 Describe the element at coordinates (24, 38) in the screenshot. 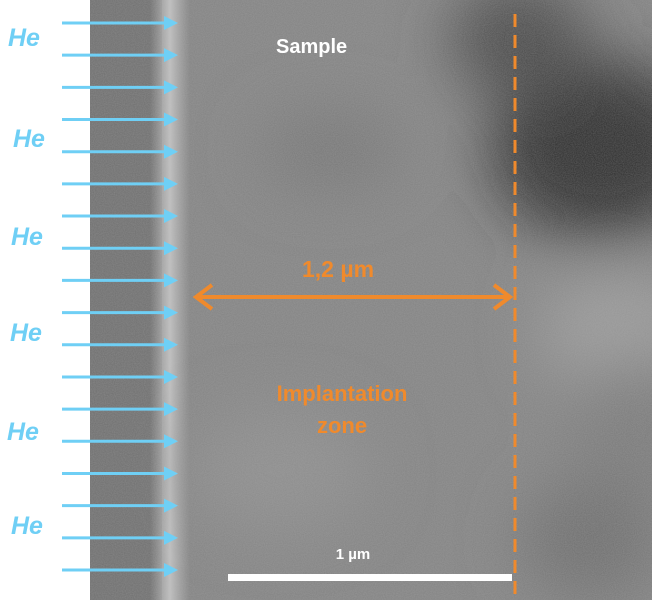

I see `he-label-1: He` at that location.